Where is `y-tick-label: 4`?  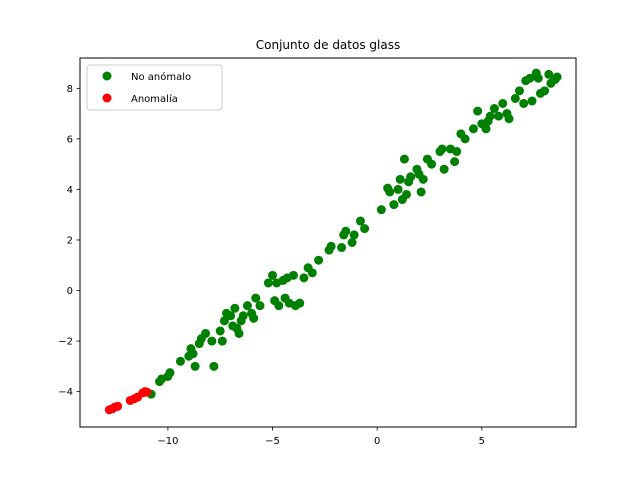 y-tick-label: 4 is located at coordinates (70, 190).